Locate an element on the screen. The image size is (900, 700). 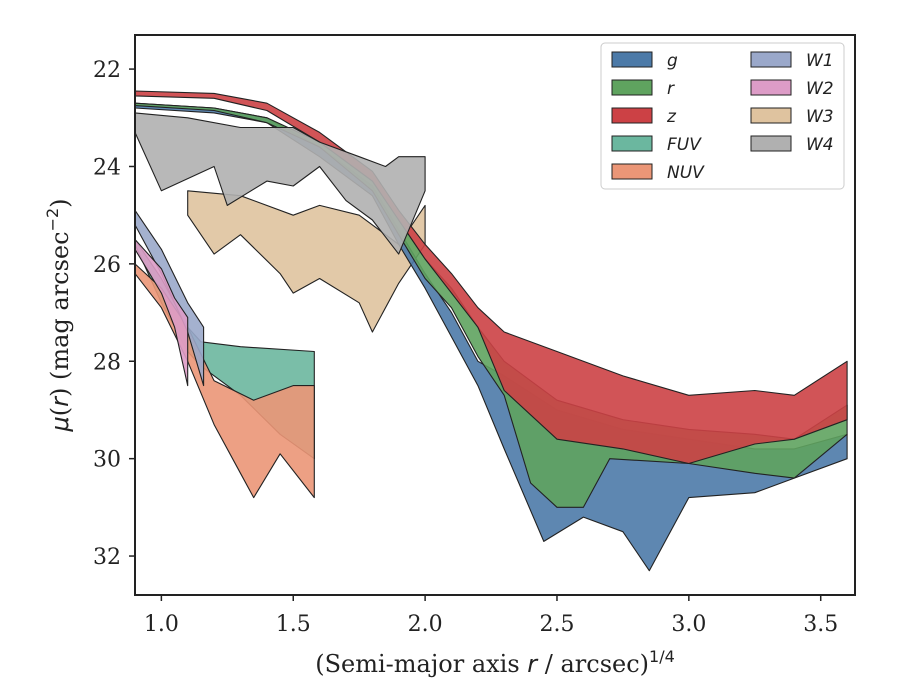
y-axis-label: μ(r) (mag arcsec−2) is located at coordinates (58, 315).